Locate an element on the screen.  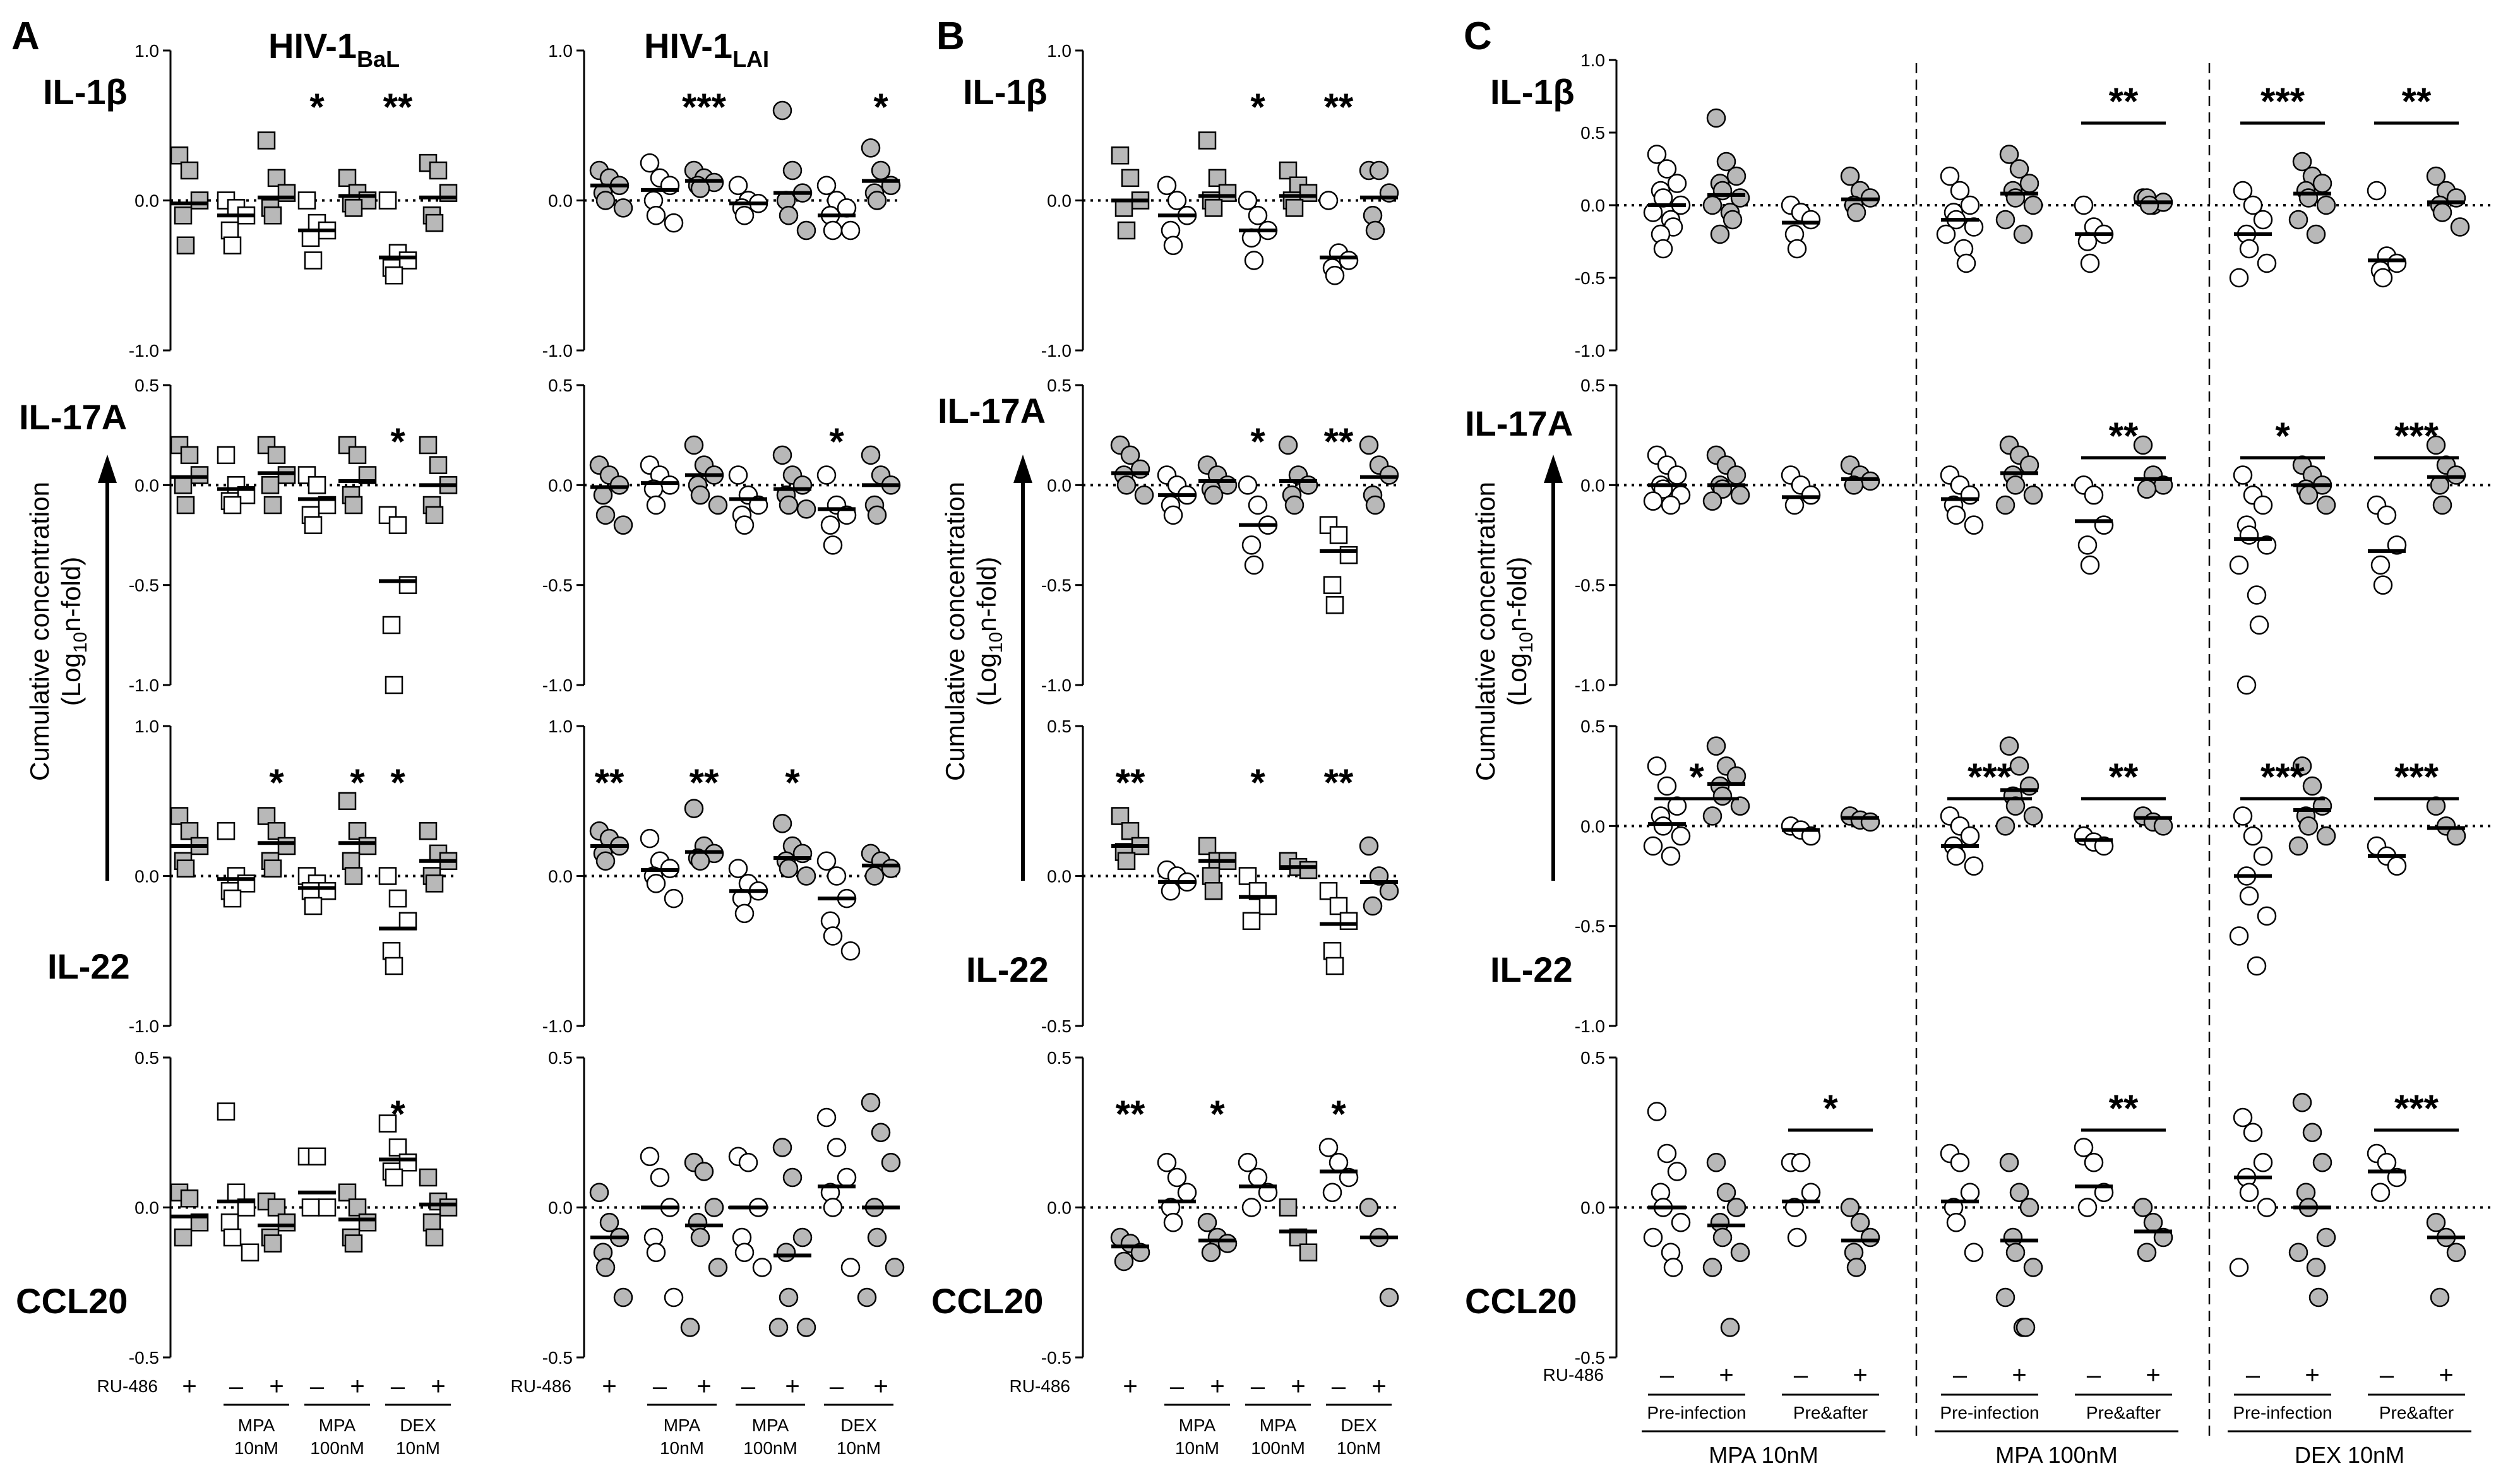
chart-a-bal-il17a-tick-label-0: 0.5 is located at coordinates (146, 386).